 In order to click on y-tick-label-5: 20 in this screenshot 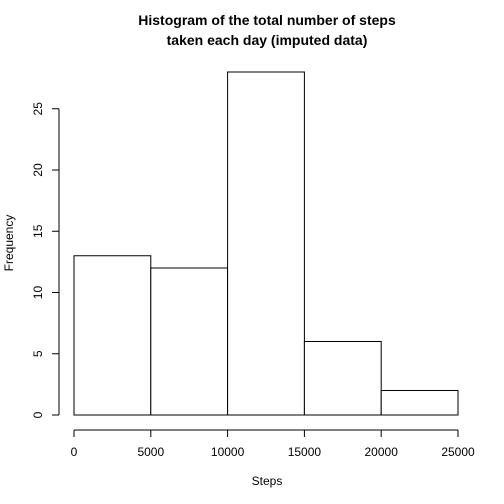, I will do `click(38, 170)`.